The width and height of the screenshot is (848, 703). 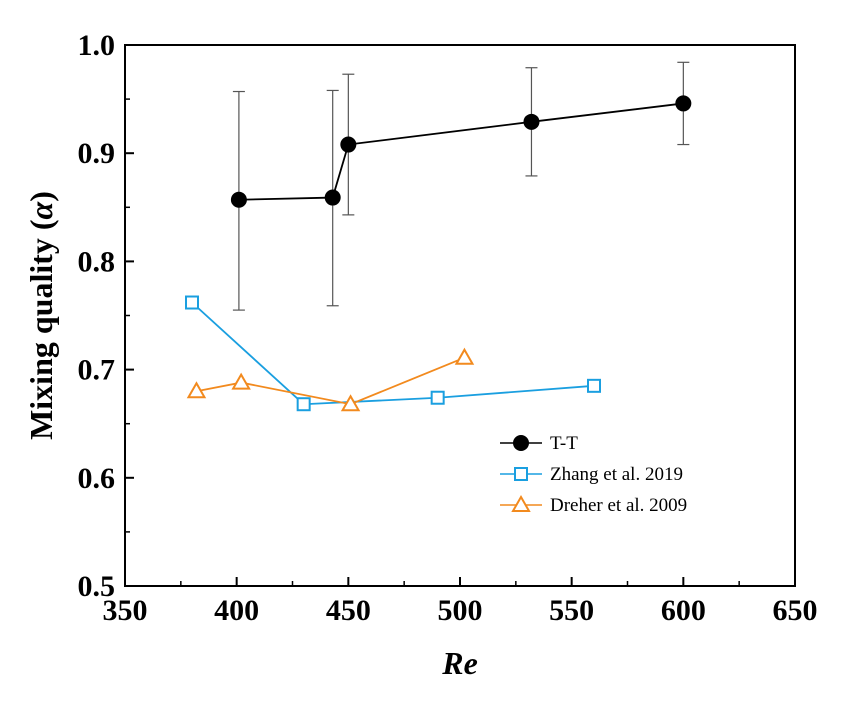 I want to click on y-axis-title: Mixing quality (α), so click(x=41, y=315).